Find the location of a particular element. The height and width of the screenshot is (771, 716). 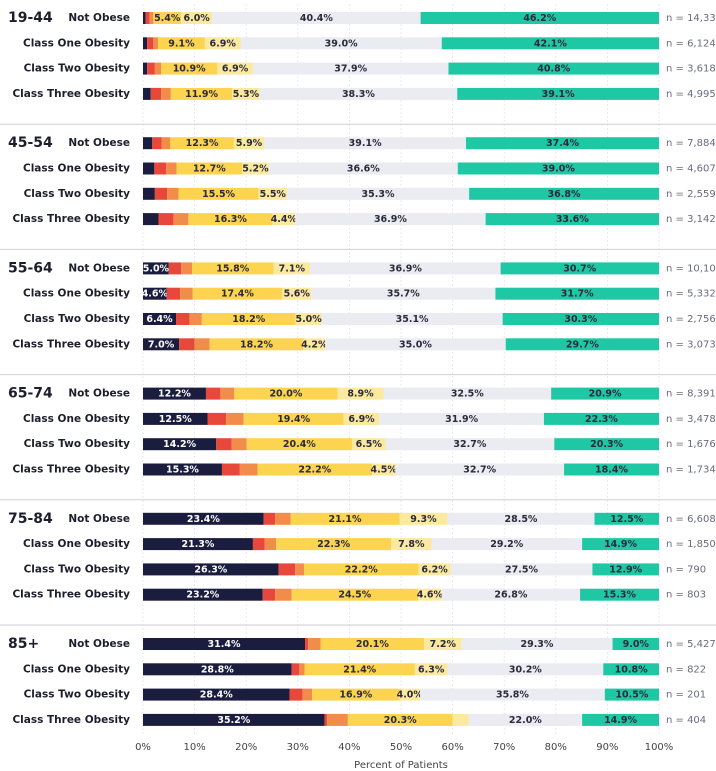

value-label: 7.0% is located at coordinates (161, 344).